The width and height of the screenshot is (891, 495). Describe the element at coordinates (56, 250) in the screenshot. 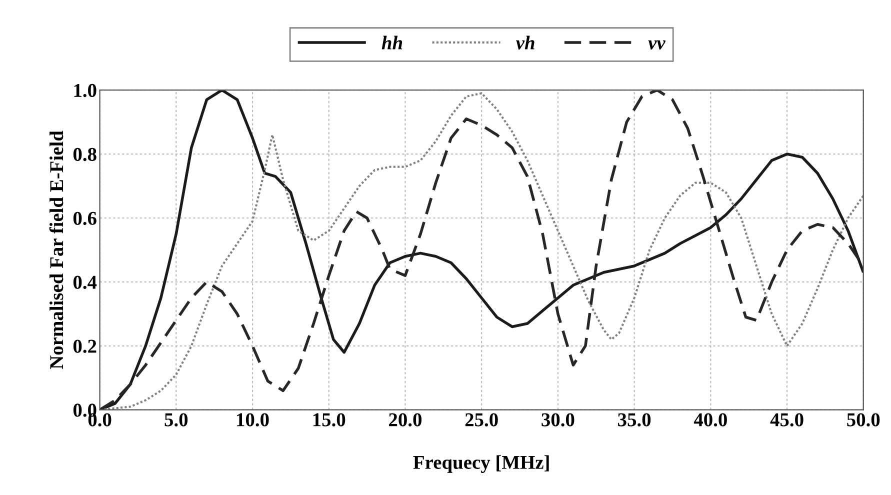

I see `y-axis-title: Normalised Far field E-Field` at that location.